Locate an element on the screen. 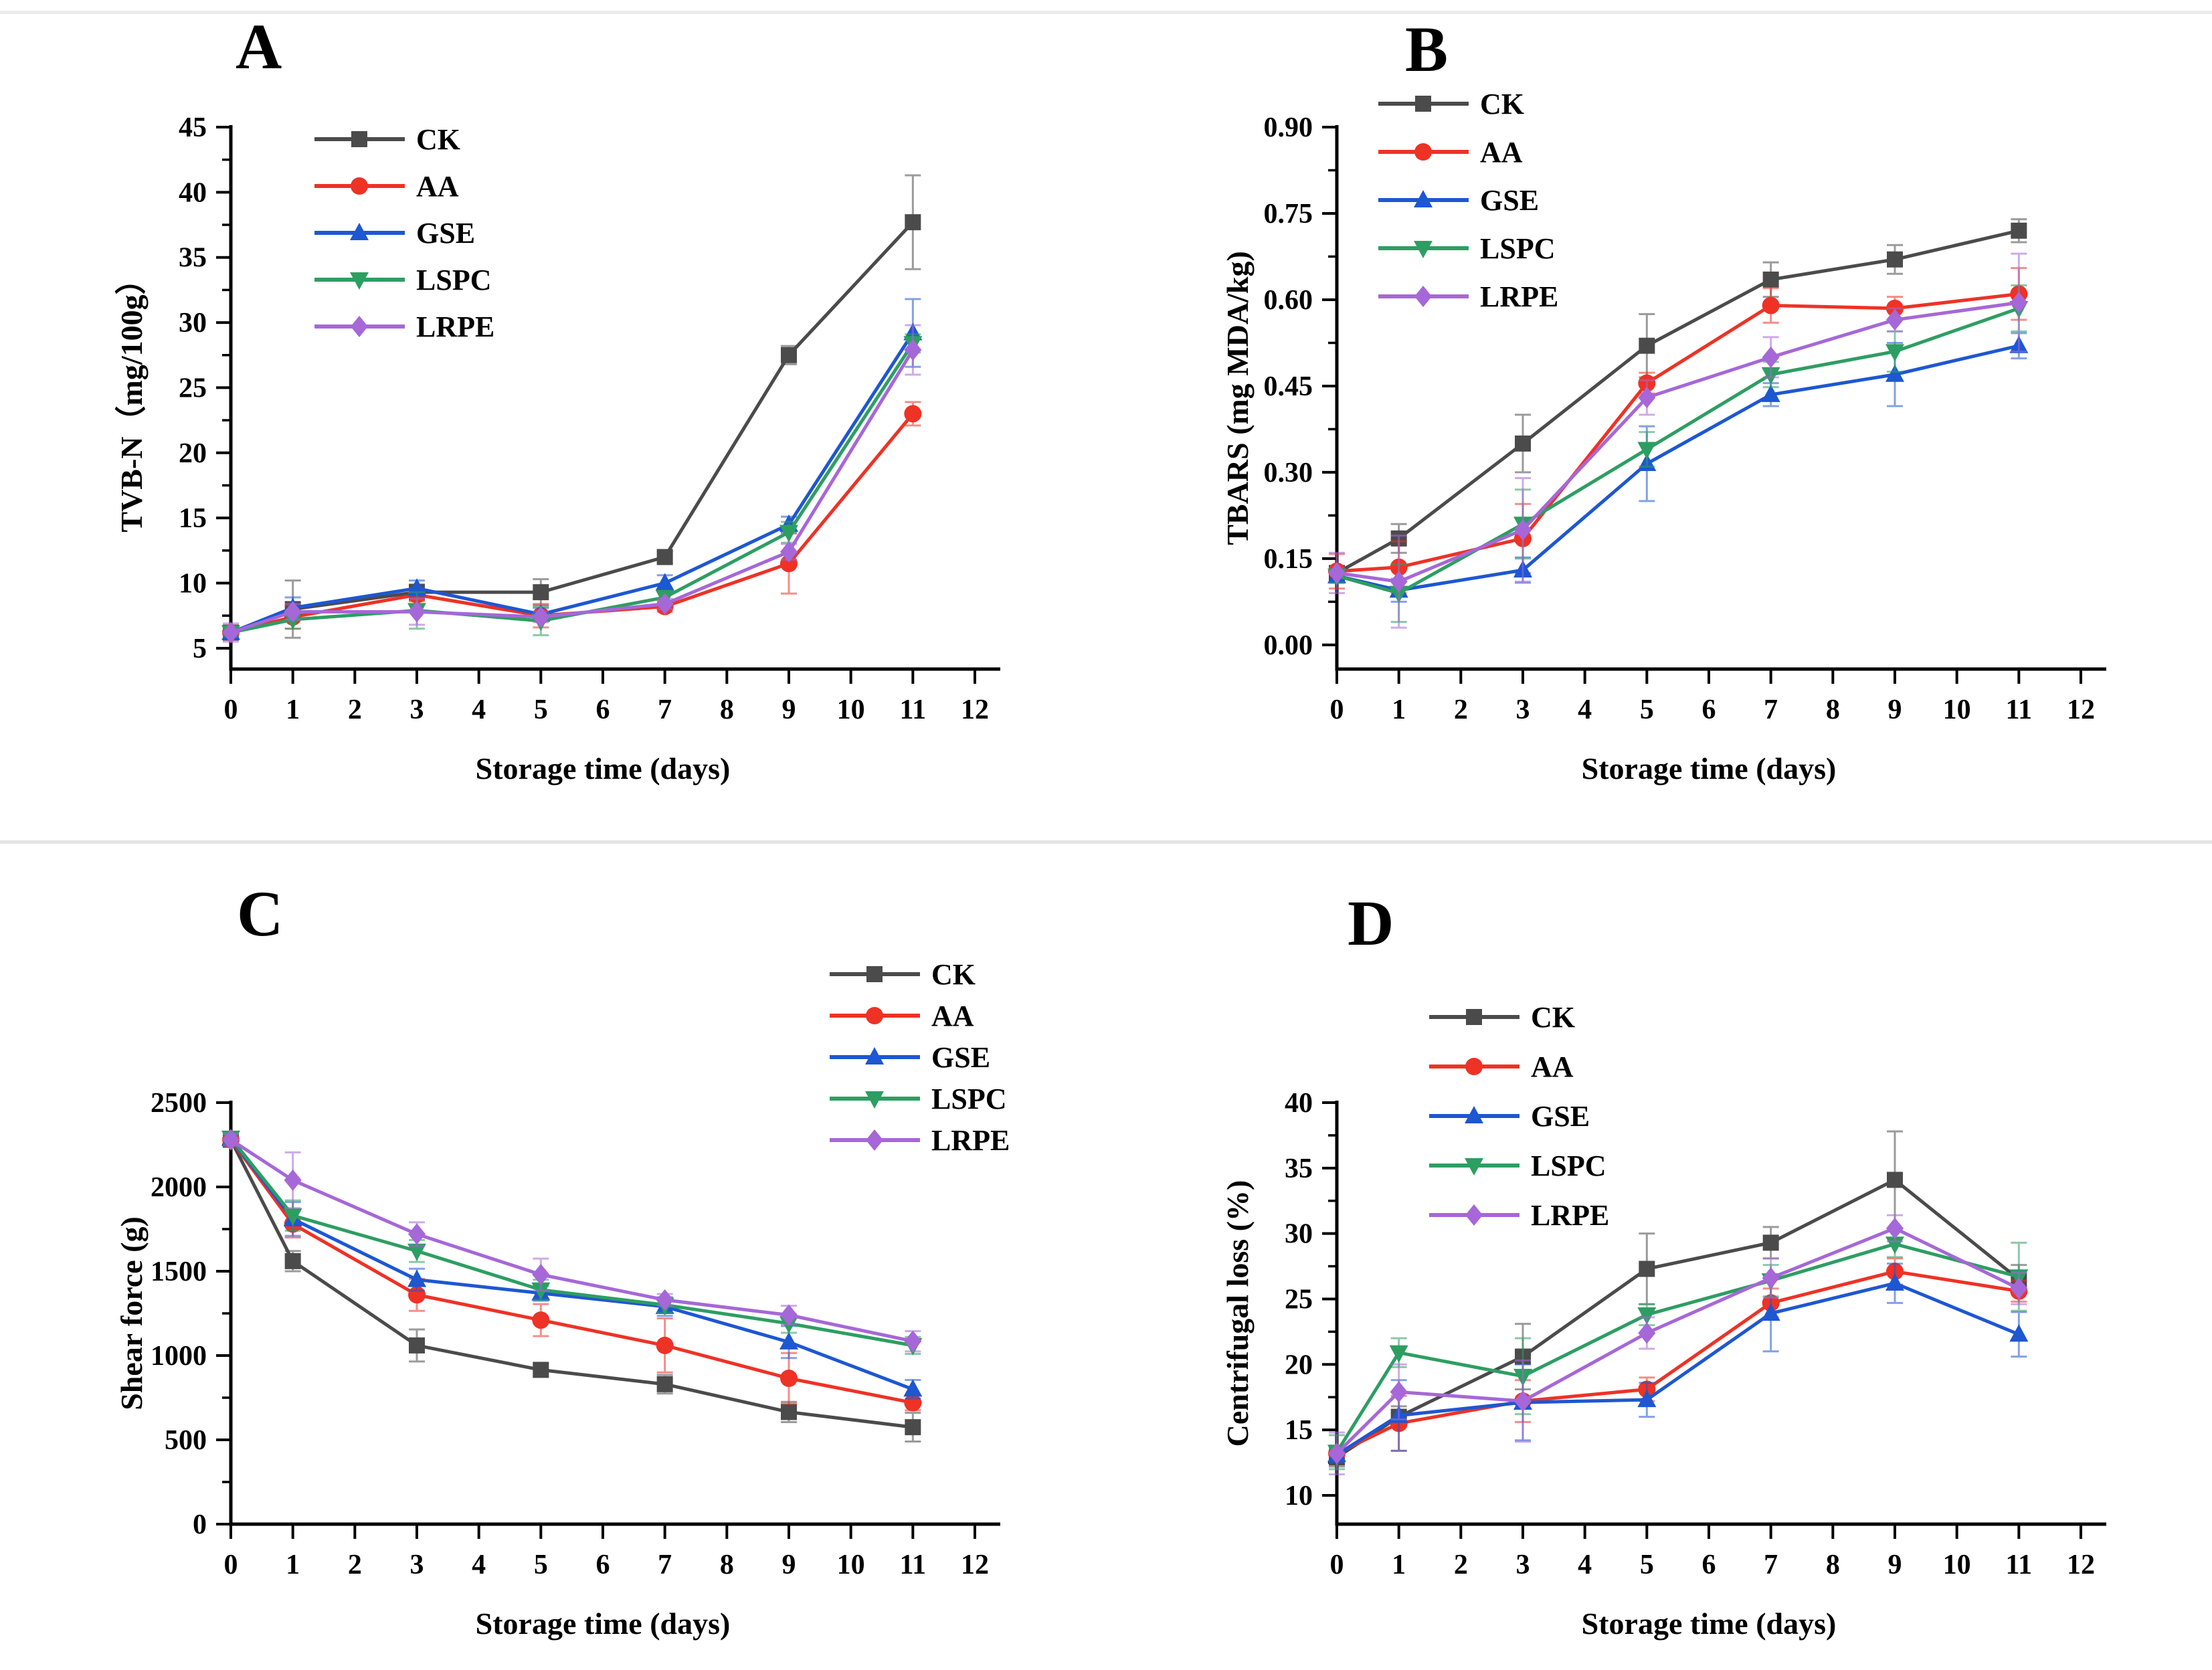 The width and height of the screenshot is (2212, 1670). series-CK is located at coordinates (1678, 399).